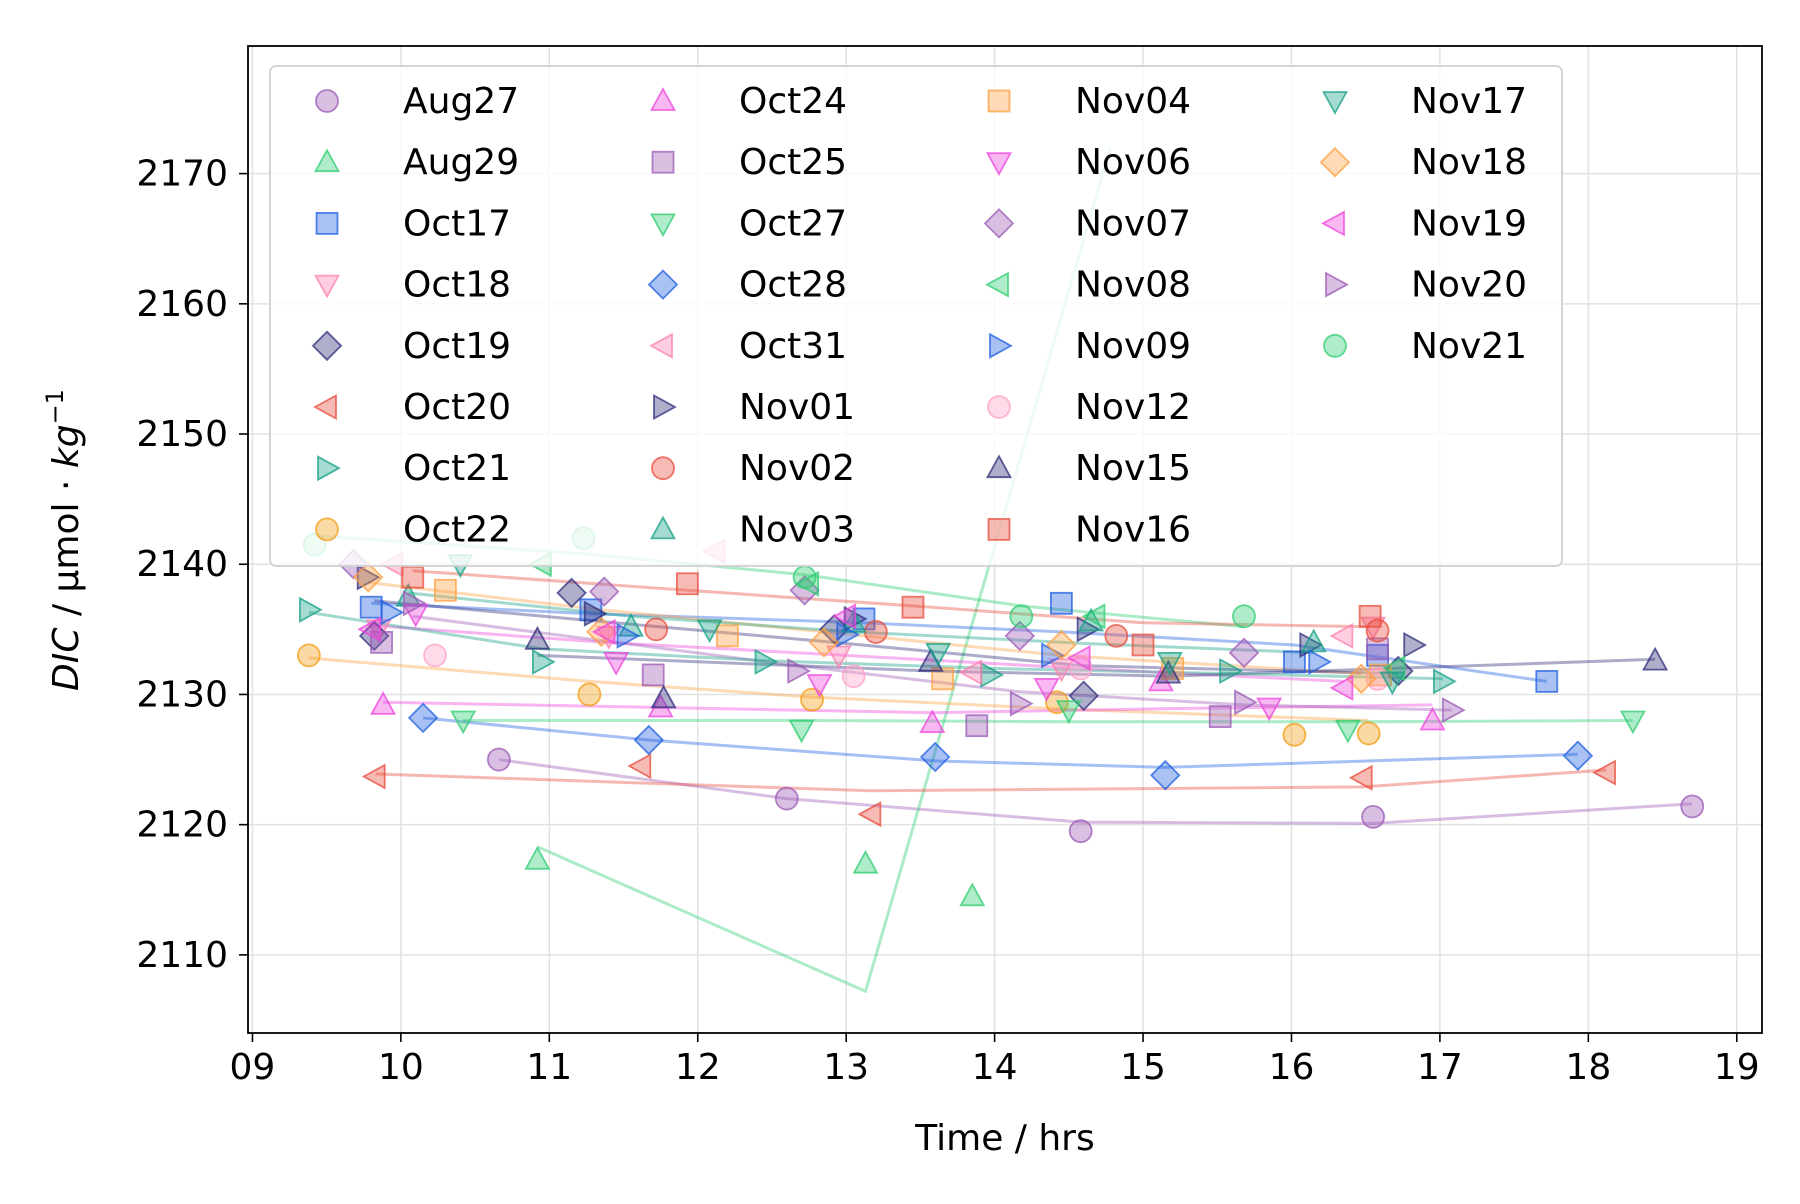  I want to click on legend-entry-nov16: Nov16, so click(1089, 529).